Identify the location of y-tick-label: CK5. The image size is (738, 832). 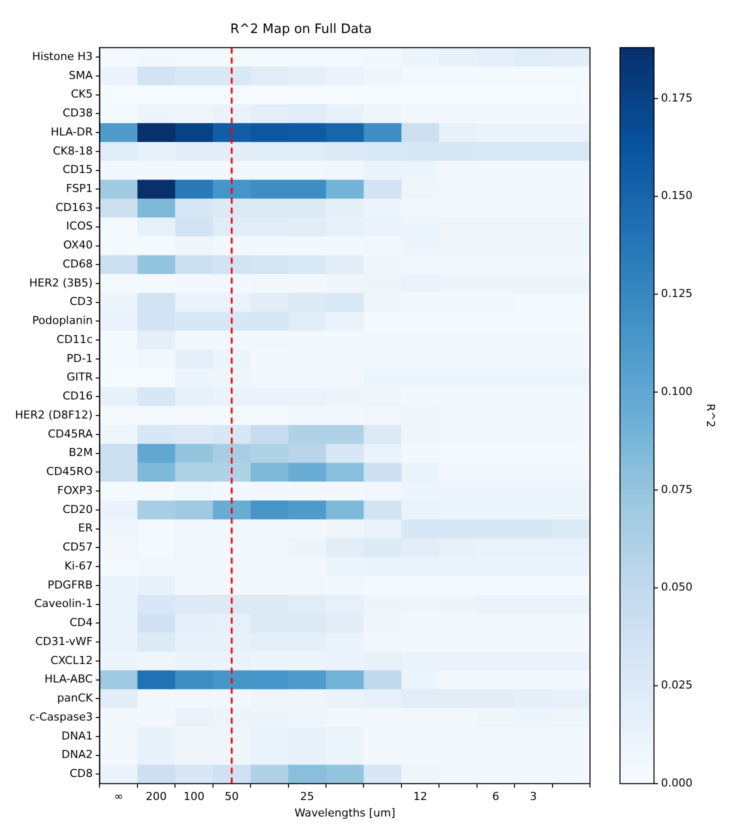
(81, 94).